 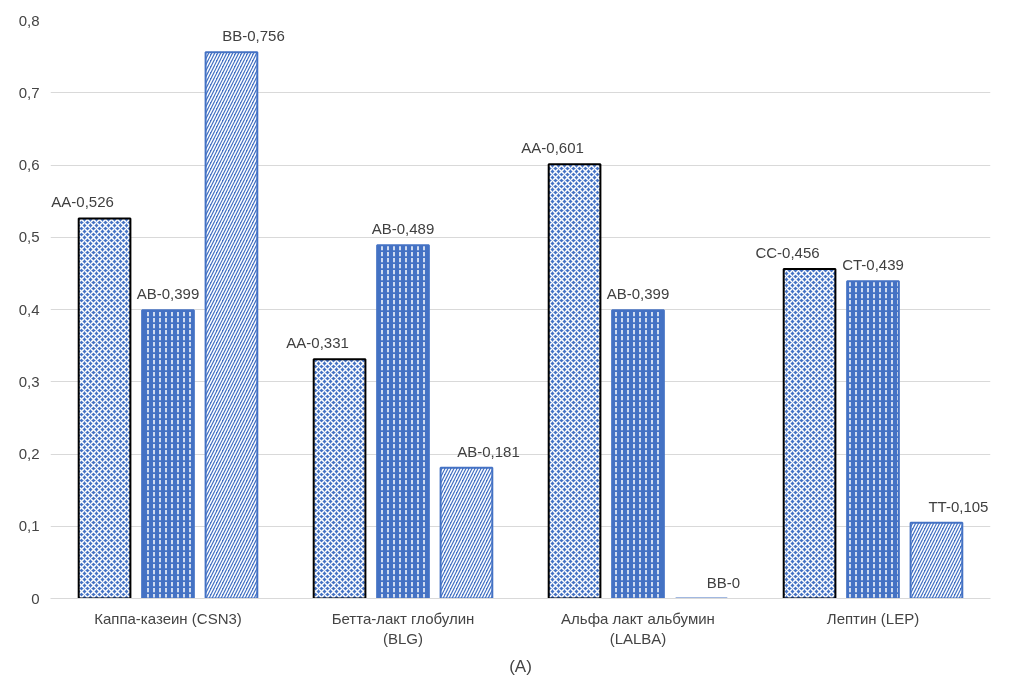 What do you see at coordinates (552, 148) in the screenshot?
I see `data-label: AA-0,601` at bounding box center [552, 148].